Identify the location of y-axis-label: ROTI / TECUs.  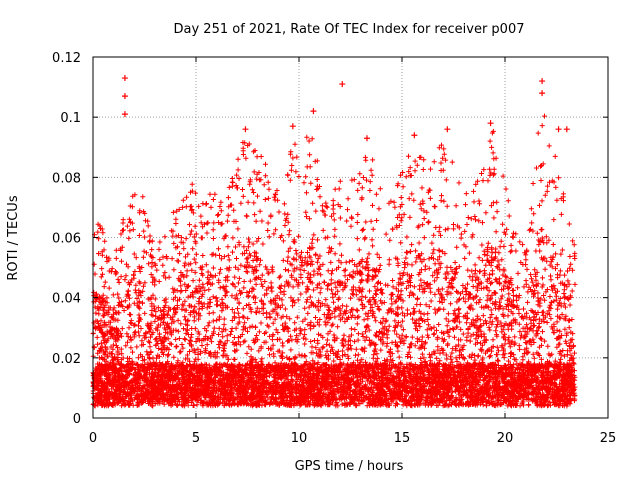
(13, 237).